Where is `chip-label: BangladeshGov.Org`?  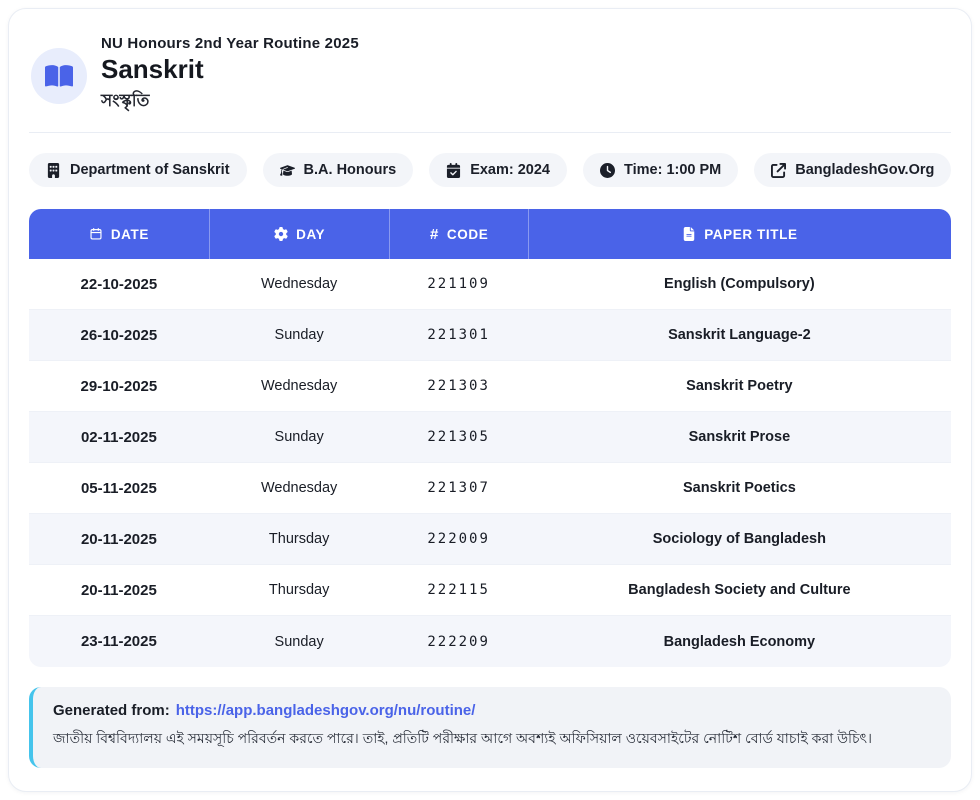 chip-label: BangladeshGov.Org is located at coordinates (865, 170).